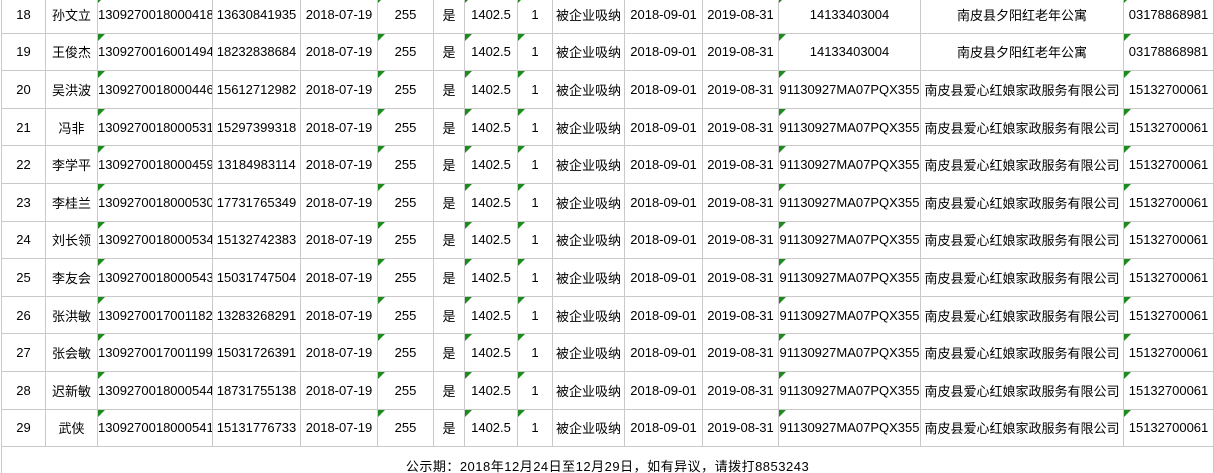  What do you see at coordinates (1022, 17) in the screenshot?
I see `cell-company-name: 南皮县夕阳红老年公寓` at bounding box center [1022, 17].